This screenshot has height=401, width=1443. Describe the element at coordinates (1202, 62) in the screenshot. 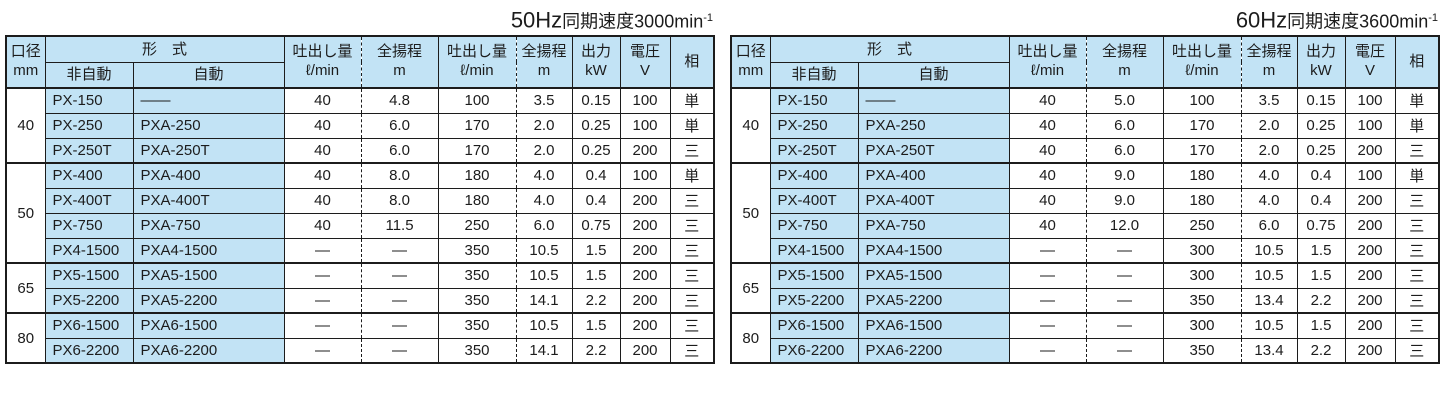

I see `header-discharge-2: 吐出し量 ℓ/min` at that location.